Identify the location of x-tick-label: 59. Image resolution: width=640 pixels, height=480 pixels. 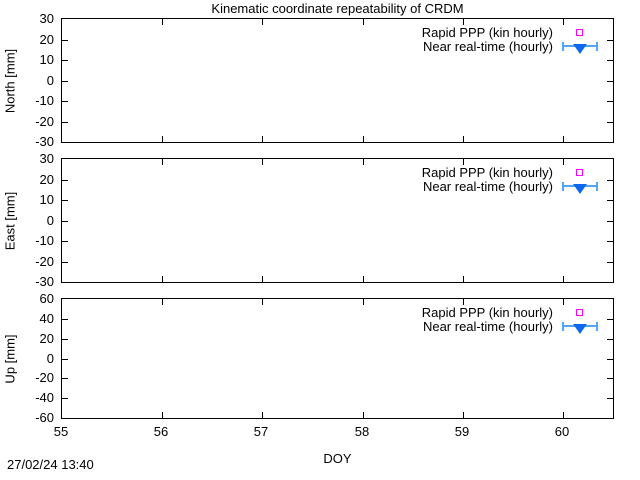
(462, 431).